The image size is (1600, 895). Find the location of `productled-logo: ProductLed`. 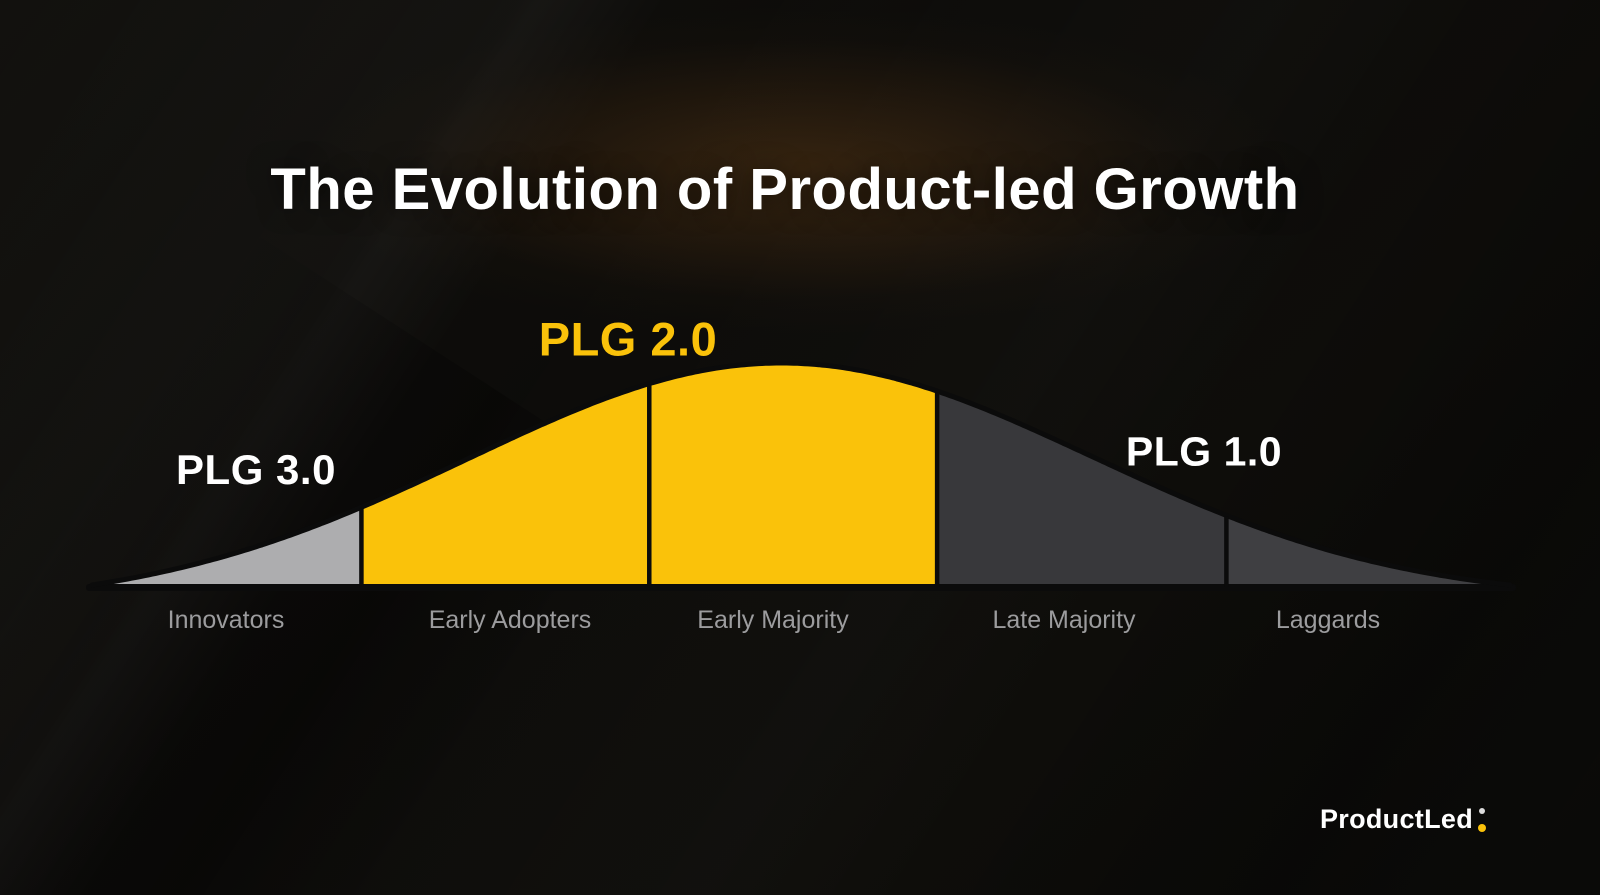

productled-logo: ProductLed is located at coordinates (1403, 819).